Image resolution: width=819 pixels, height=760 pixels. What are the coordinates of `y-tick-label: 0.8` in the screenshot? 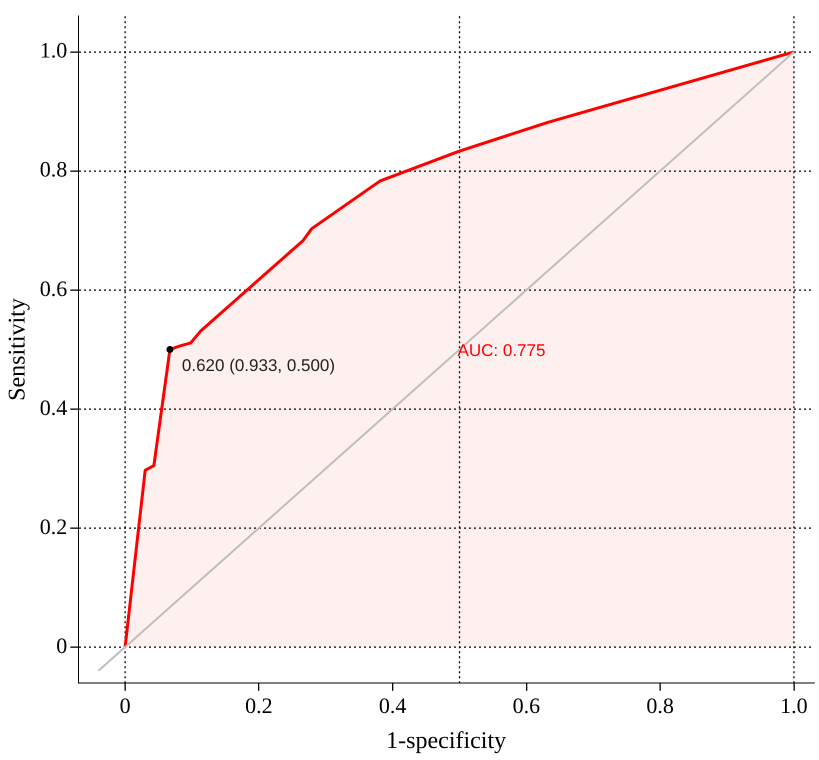 It's located at (54, 169).